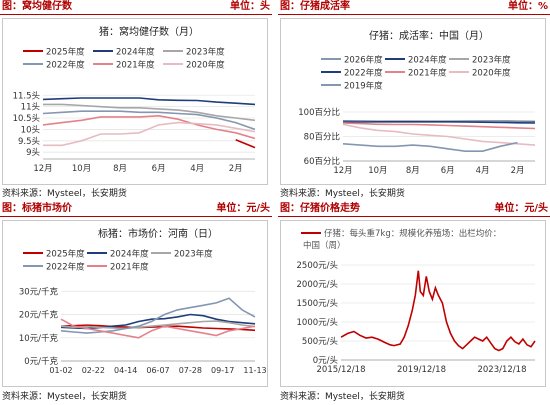 This screenshot has width=550, height=405. I want to click on y-tick-label: 1500元/头, so click(318, 303).